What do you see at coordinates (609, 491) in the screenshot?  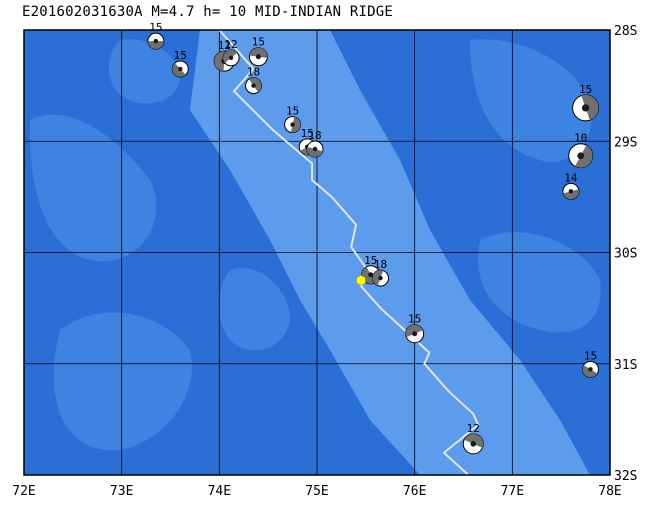 I see `longitude-tick-label: 78E` at bounding box center [609, 491].